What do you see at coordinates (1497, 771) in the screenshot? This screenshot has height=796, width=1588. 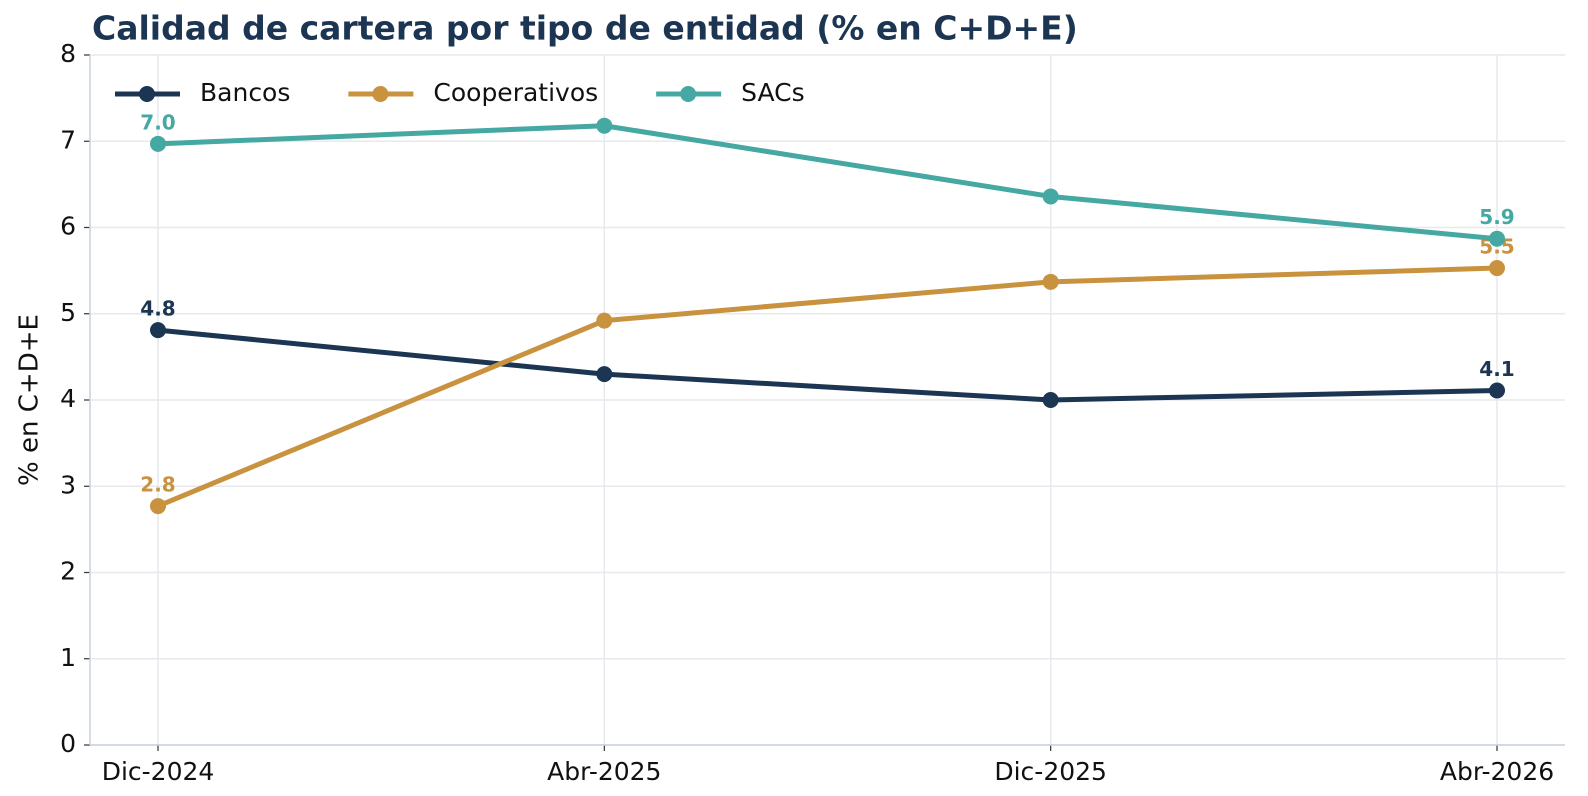 I see `x-tick-label: Abr-2026` at bounding box center [1497, 771].